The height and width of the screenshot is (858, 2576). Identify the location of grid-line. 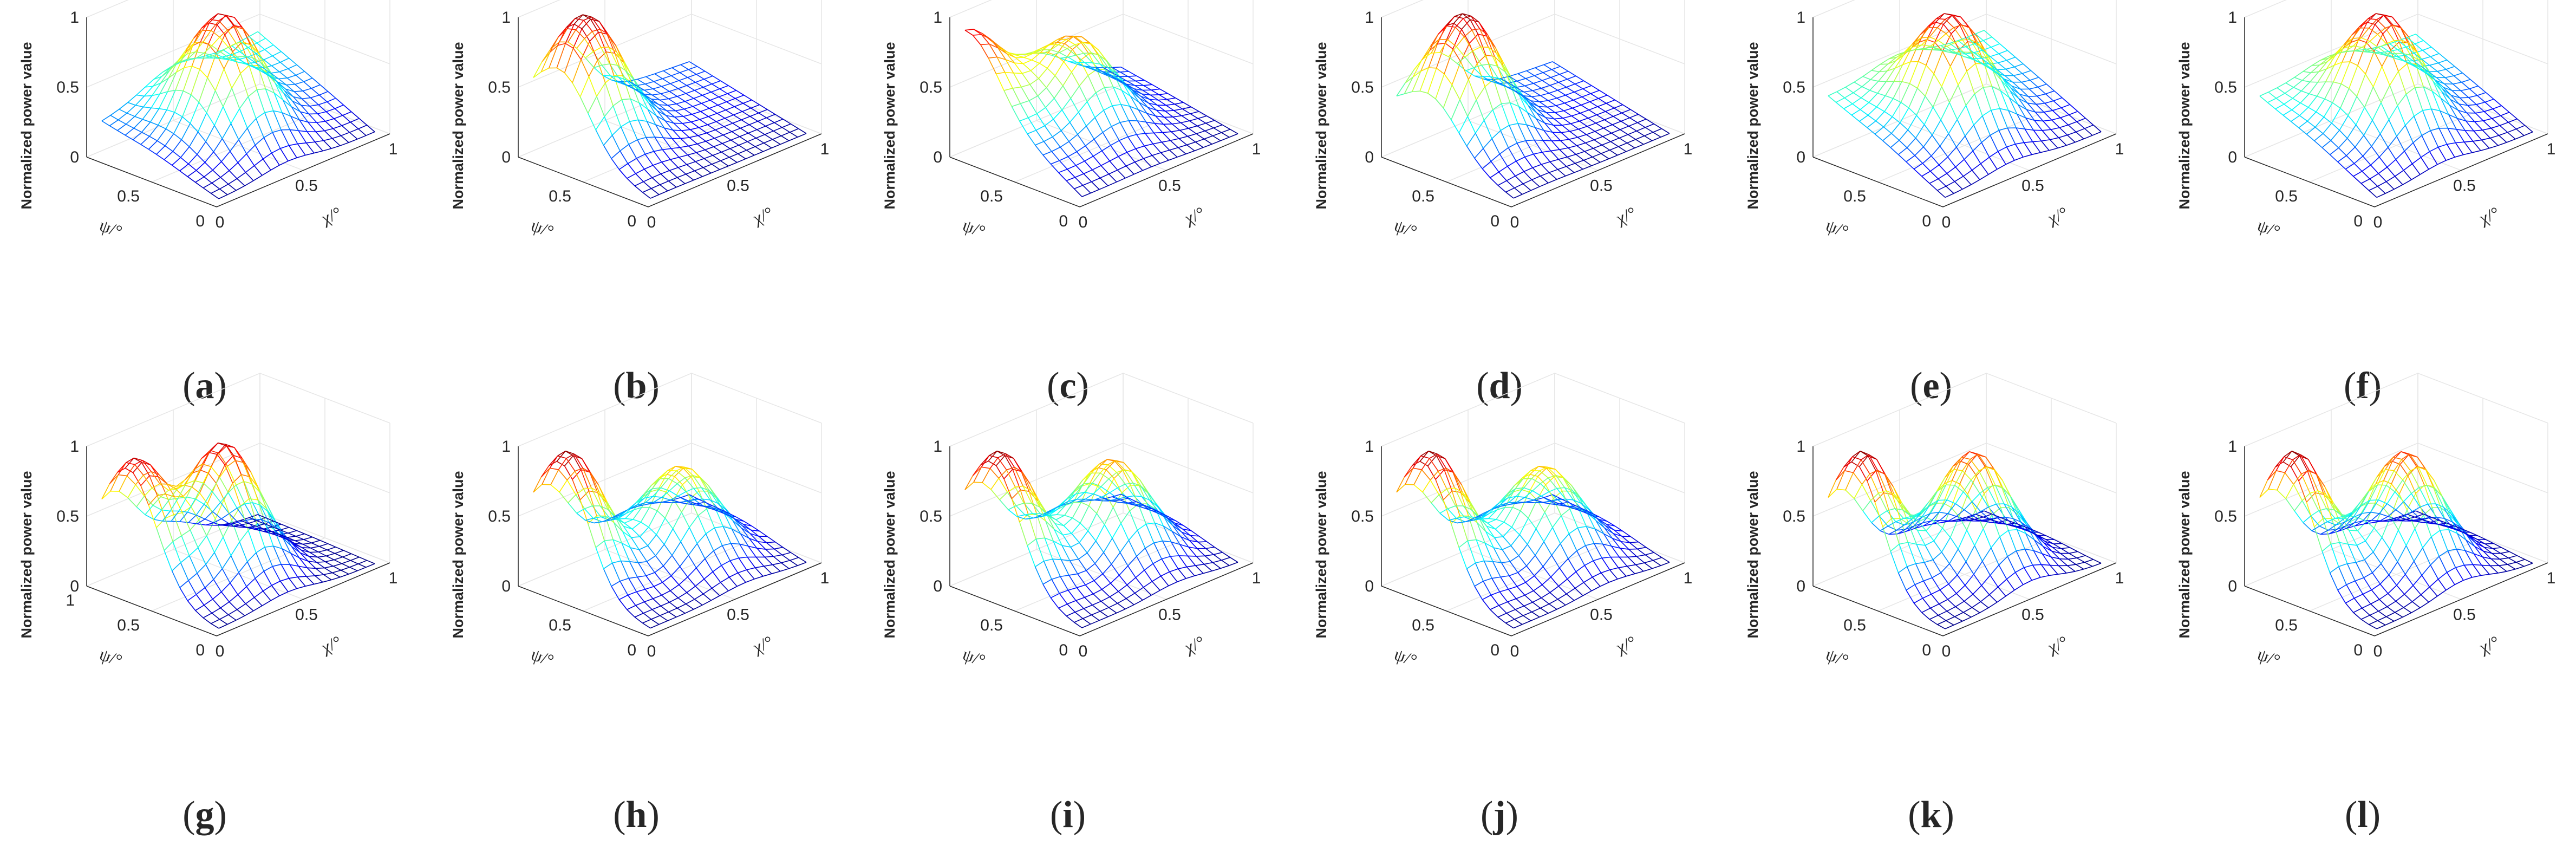
(670, 145).